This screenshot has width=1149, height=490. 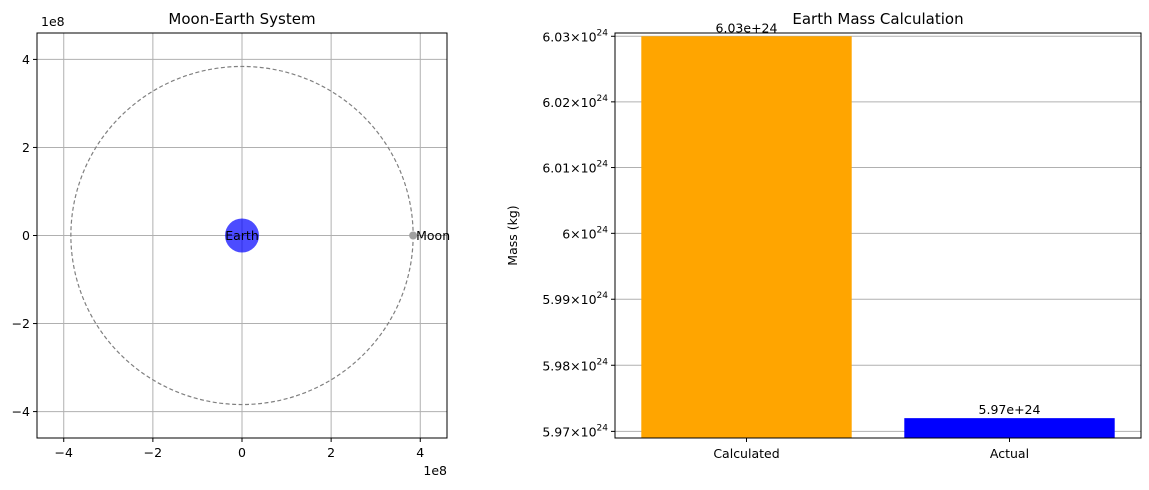 I want to click on moon-label: Moon, so click(x=433, y=235).